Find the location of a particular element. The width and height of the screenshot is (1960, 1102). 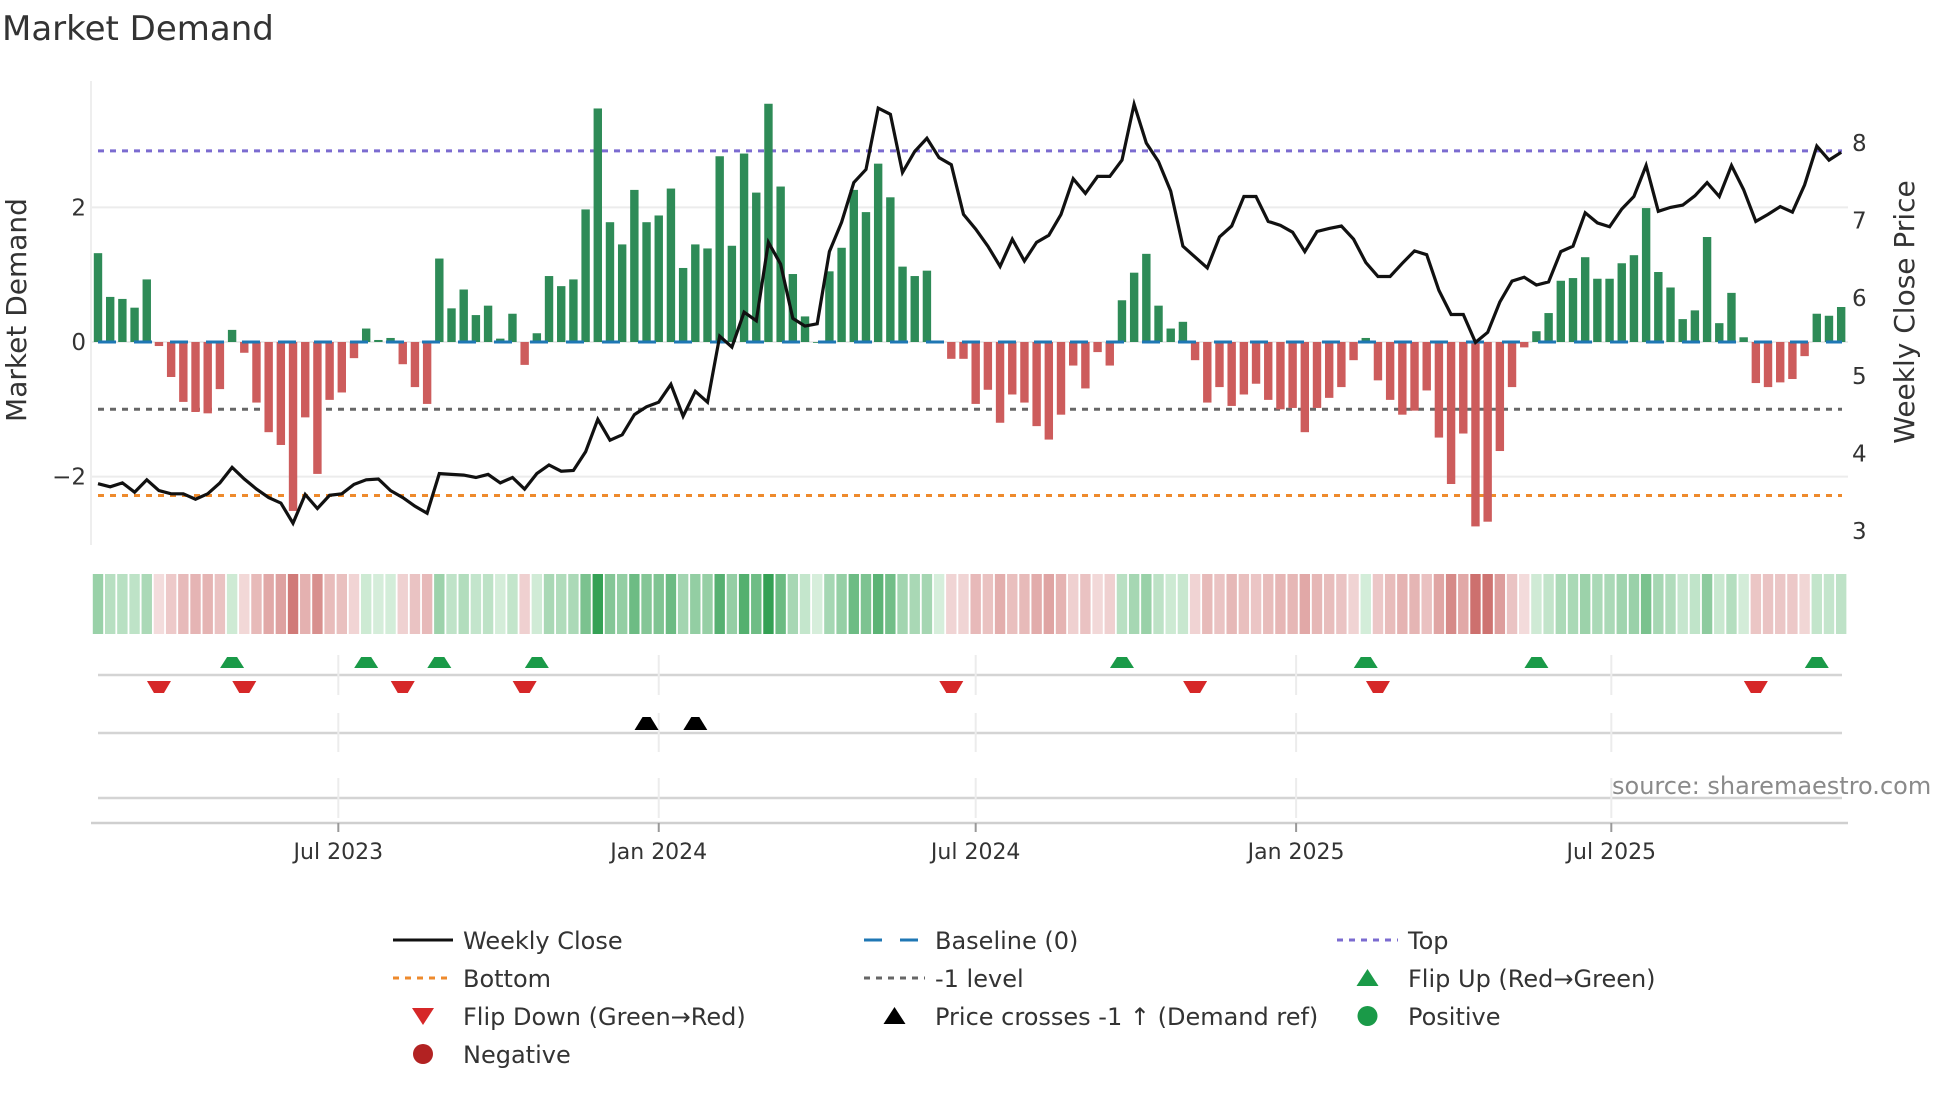

signal-markers is located at coordinates (987, 693).